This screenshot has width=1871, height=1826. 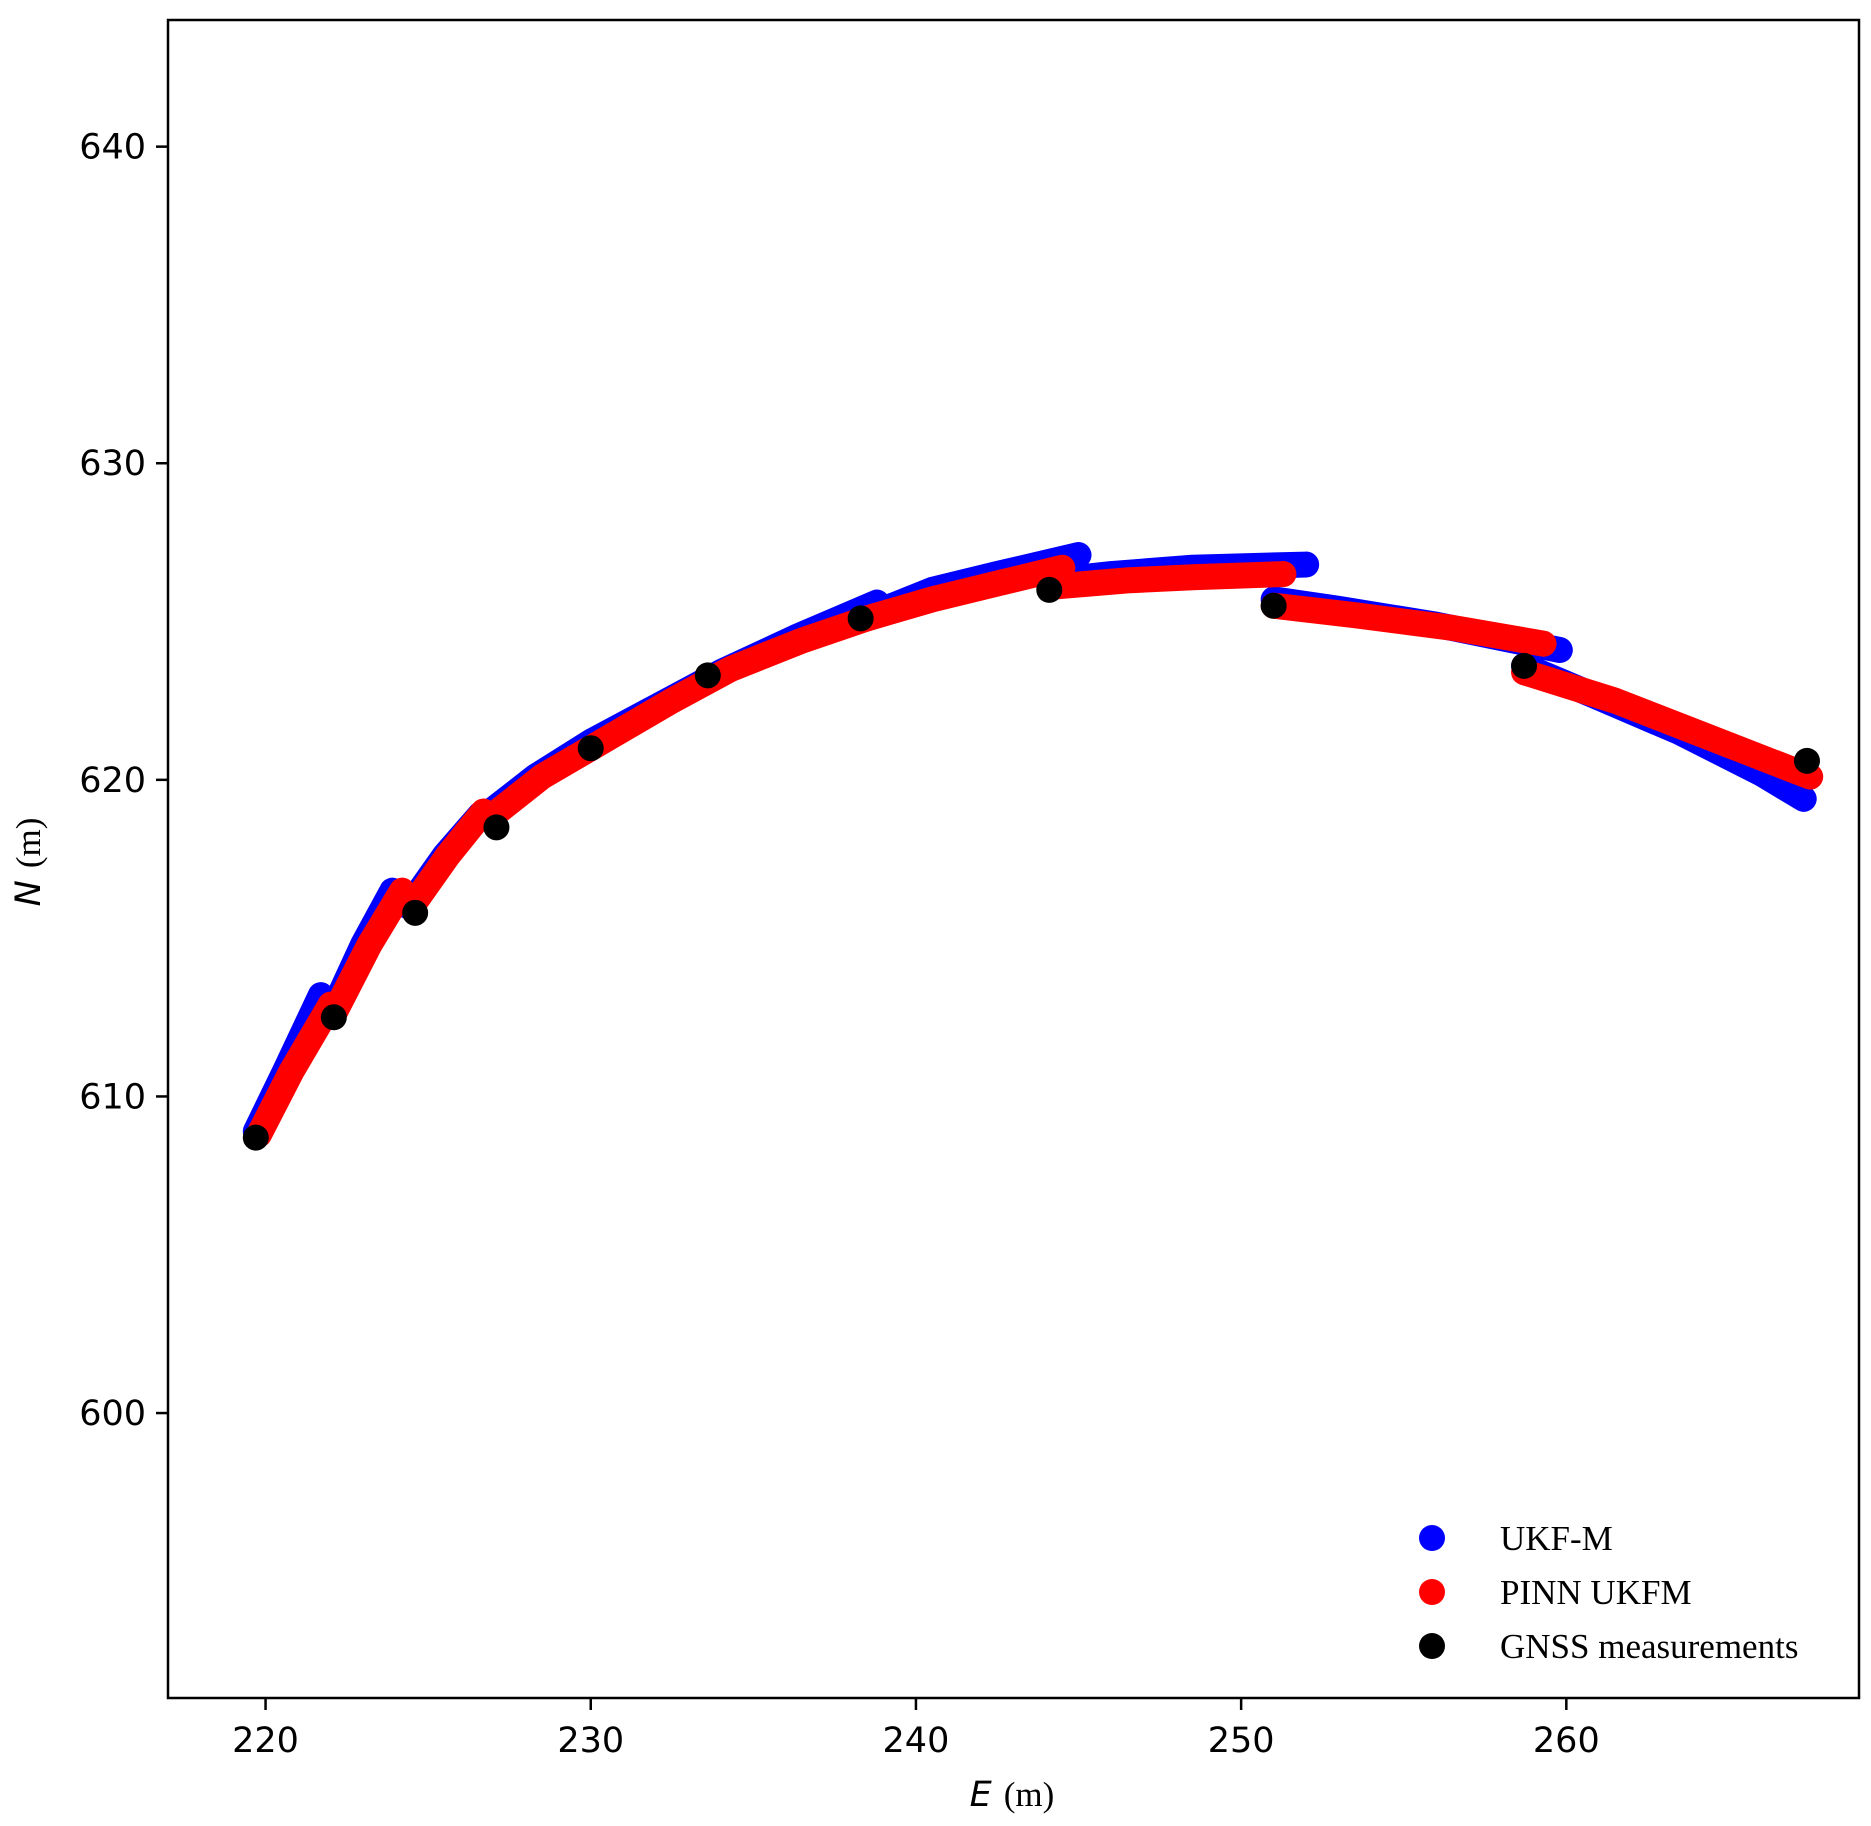 What do you see at coordinates (1556, 1538) in the screenshot?
I see `legend-label-ukf-m: UKF-M` at bounding box center [1556, 1538].